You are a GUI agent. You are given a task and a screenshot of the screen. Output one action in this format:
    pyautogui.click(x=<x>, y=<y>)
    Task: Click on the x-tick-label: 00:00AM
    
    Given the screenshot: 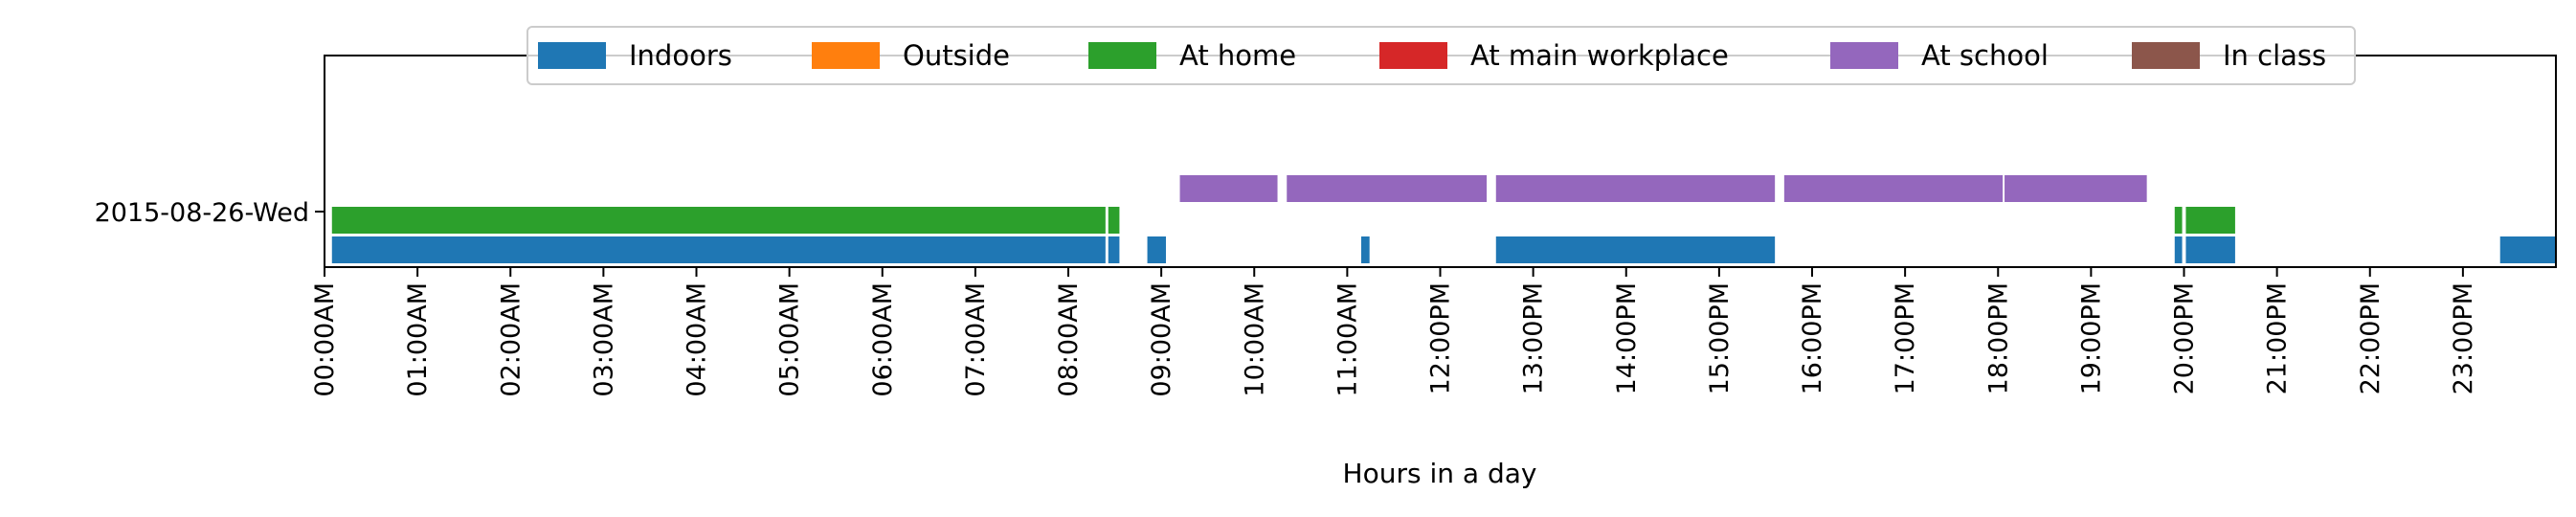 What is the action you would take?
    pyautogui.click(x=325, y=339)
    